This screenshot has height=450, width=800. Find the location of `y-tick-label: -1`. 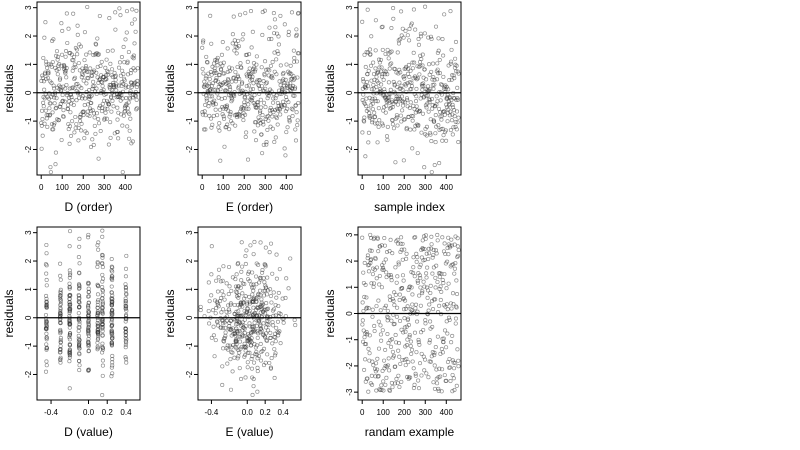

y-tick-label: -1 is located at coordinates (189, 346).